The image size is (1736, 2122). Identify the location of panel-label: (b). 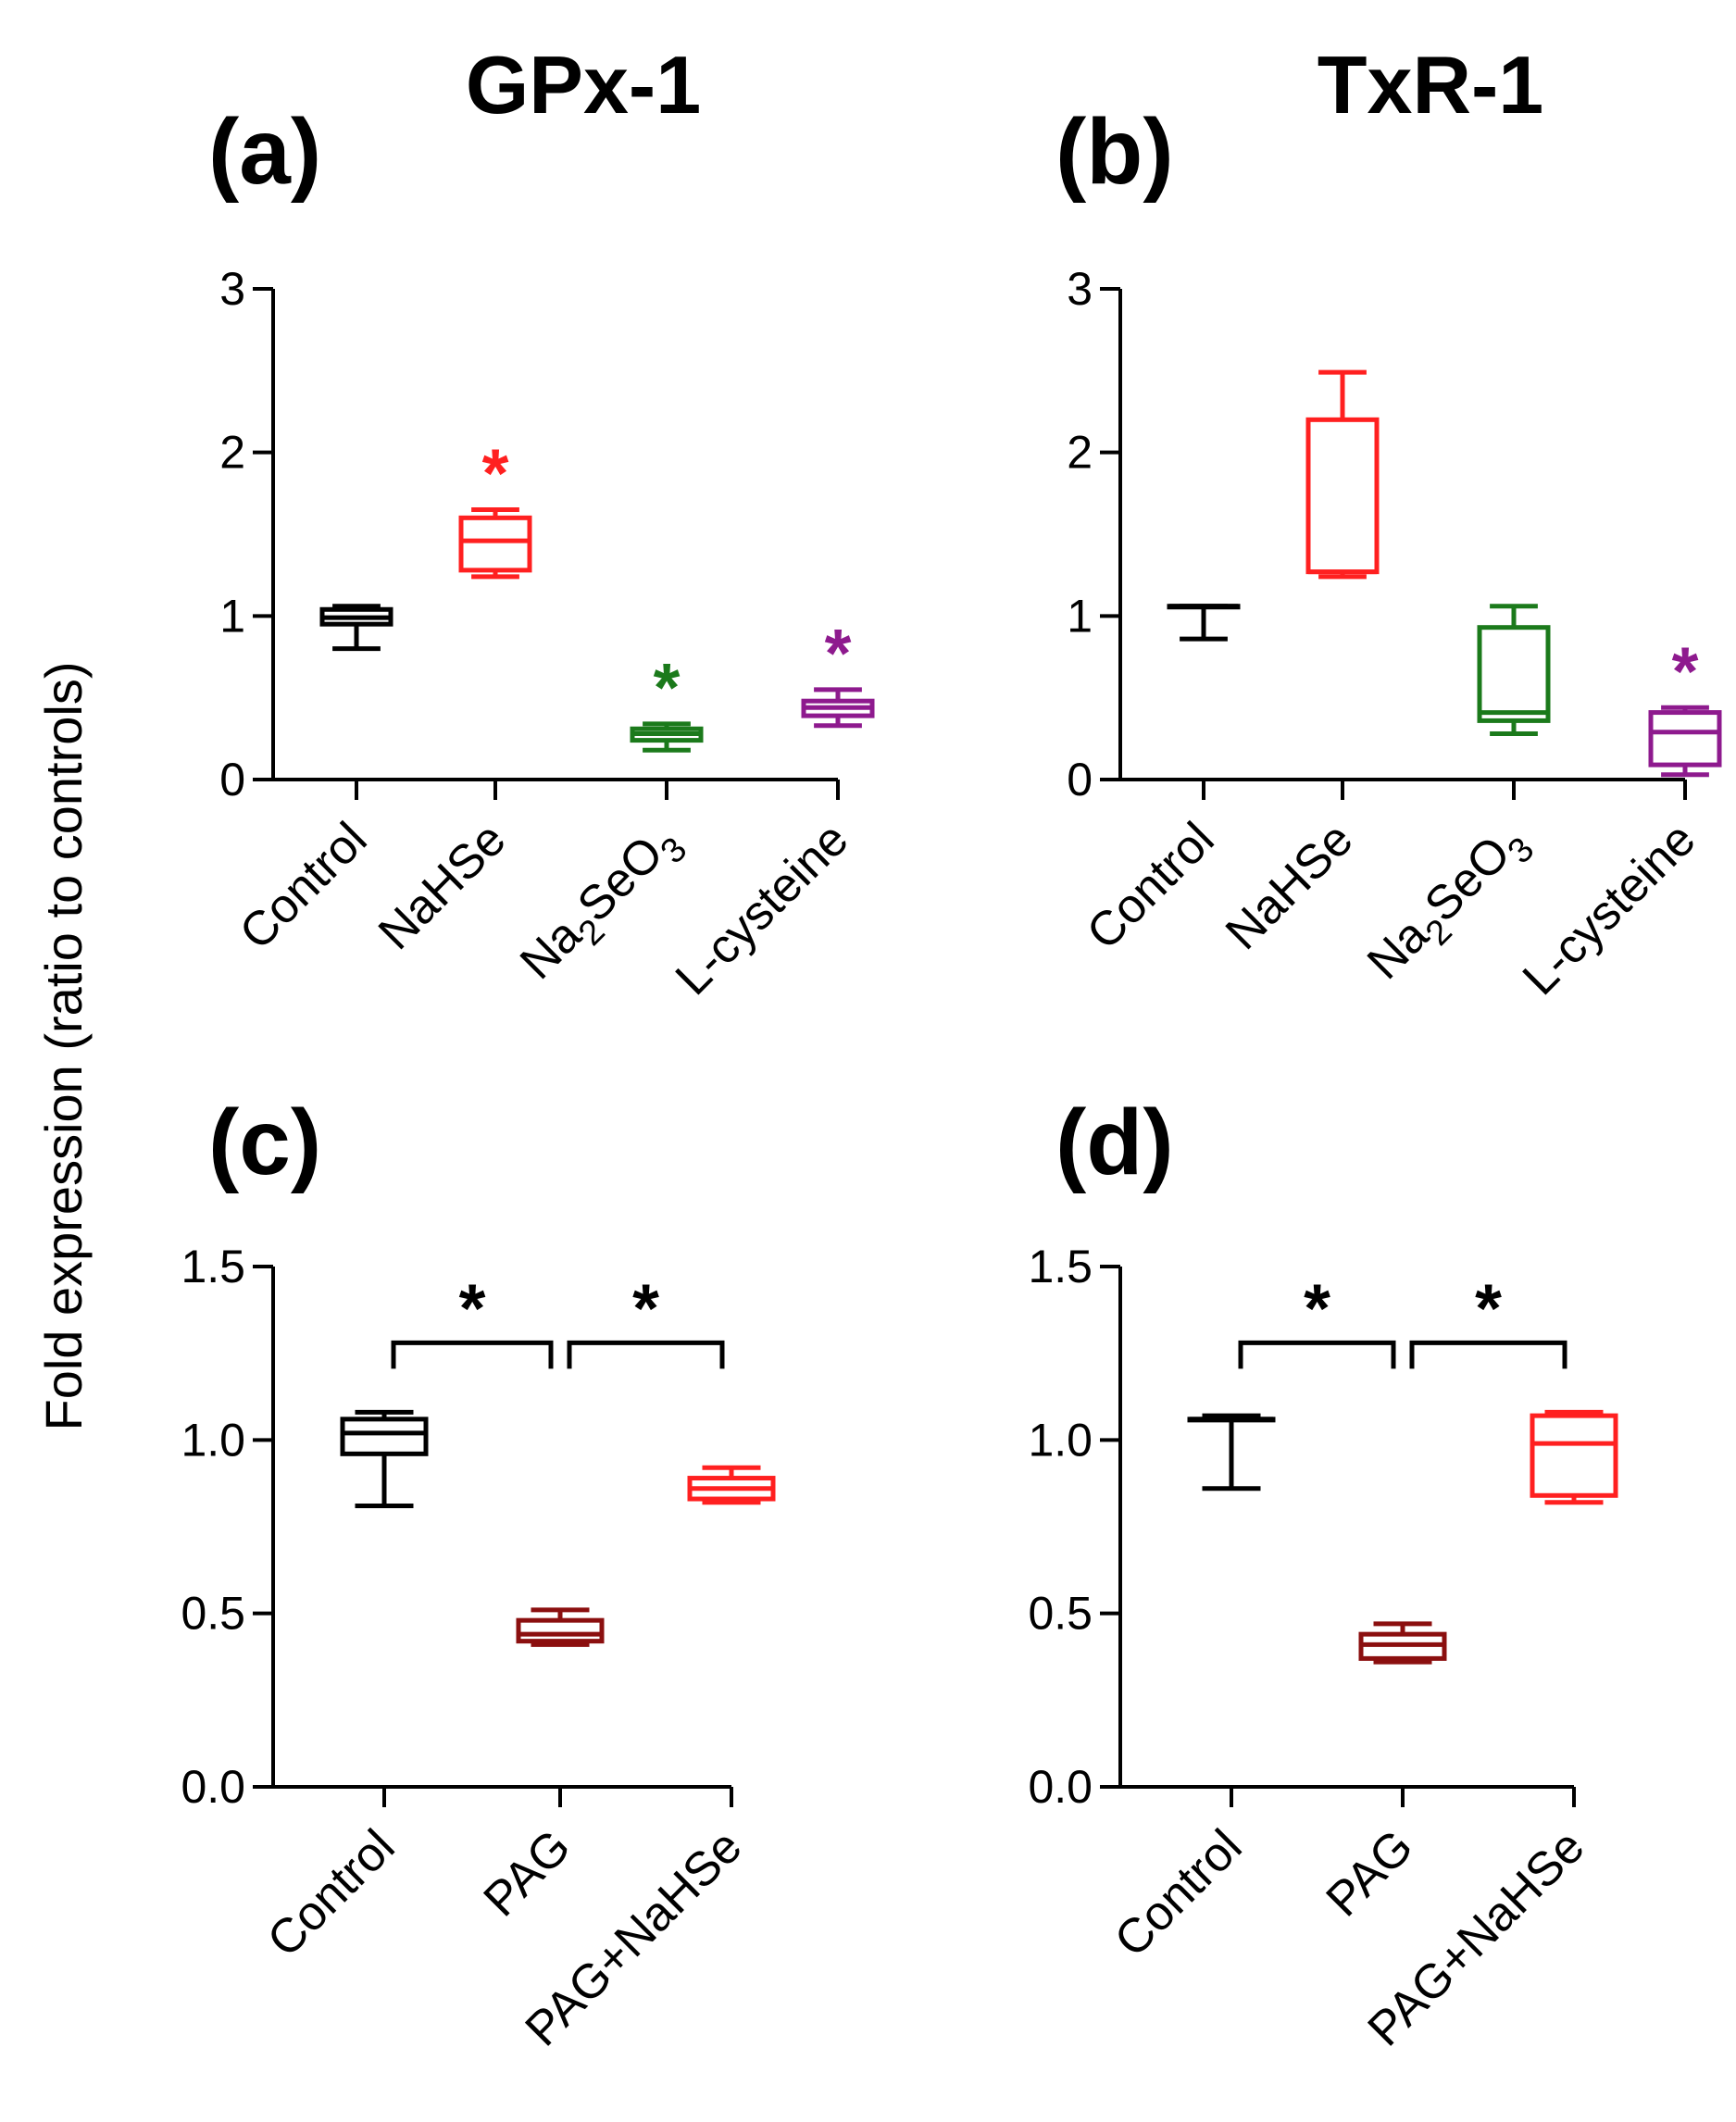
(1114, 152).